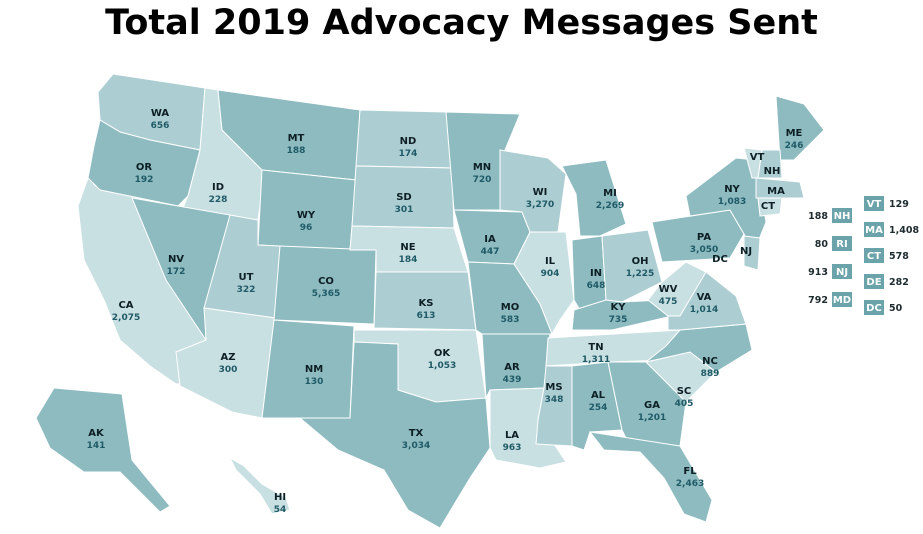 The height and width of the screenshot is (534, 923). Describe the element at coordinates (640, 261) in the screenshot. I see `state-code-label: OH` at that location.